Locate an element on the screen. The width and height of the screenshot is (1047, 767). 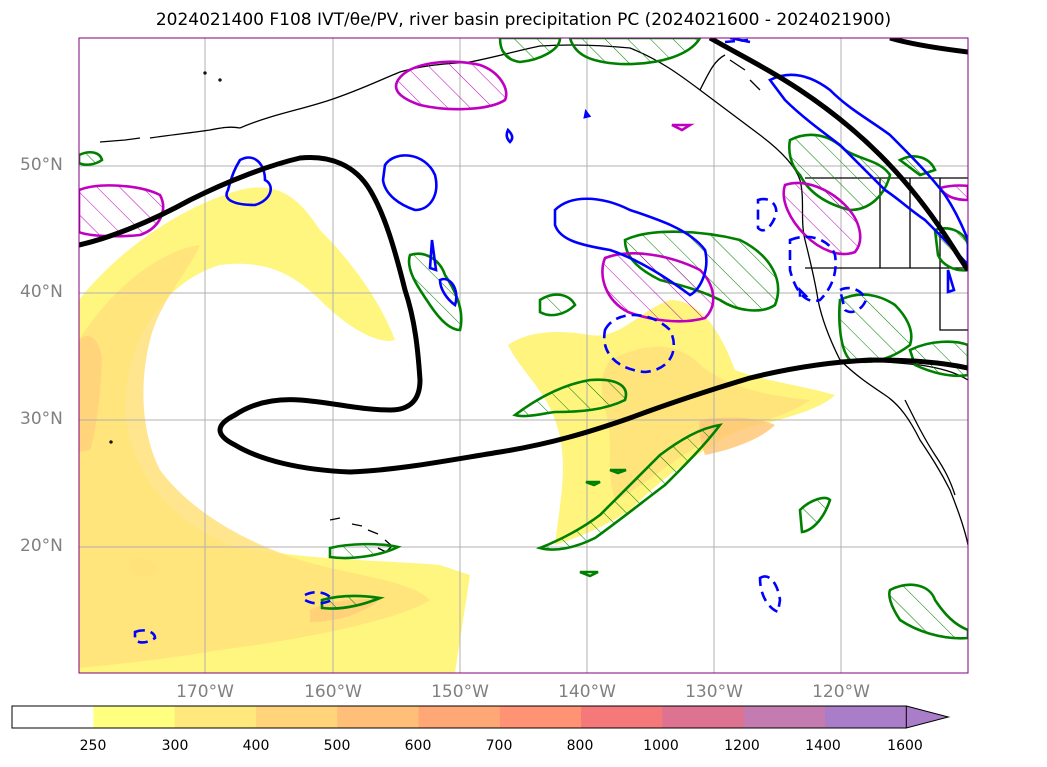
colorbar-label-500: 500 is located at coordinates (337, 746).